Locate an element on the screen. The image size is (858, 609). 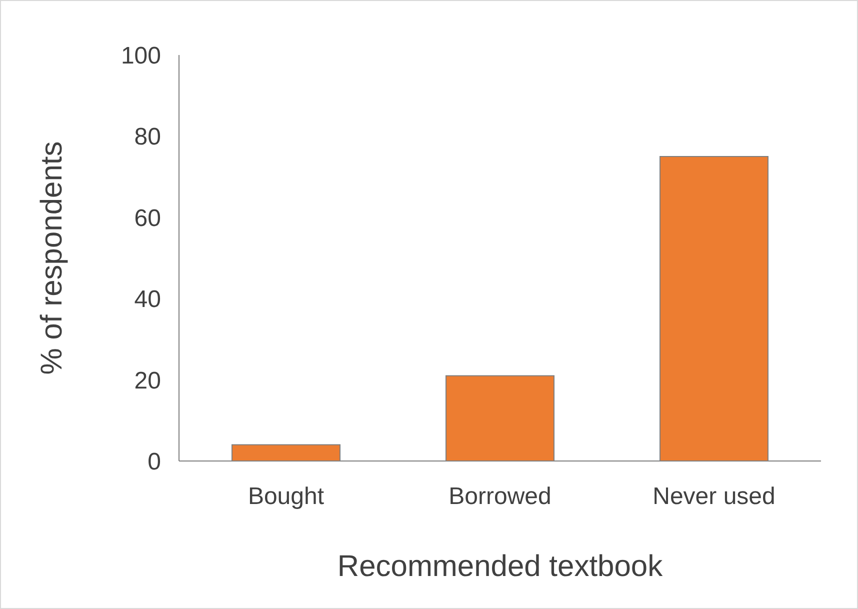
y-tick-label: 0 is located at coordinates (154, 462).